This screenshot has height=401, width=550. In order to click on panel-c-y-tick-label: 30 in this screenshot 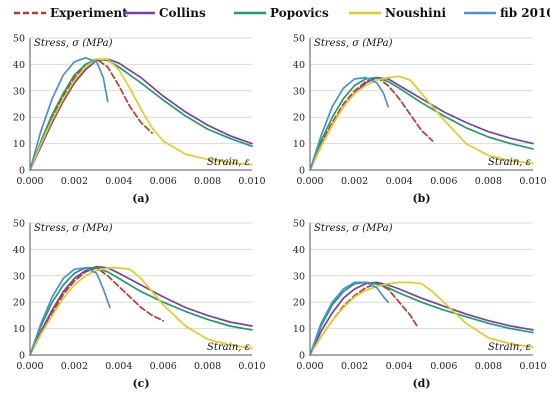, I will do `click(19, 276)`.